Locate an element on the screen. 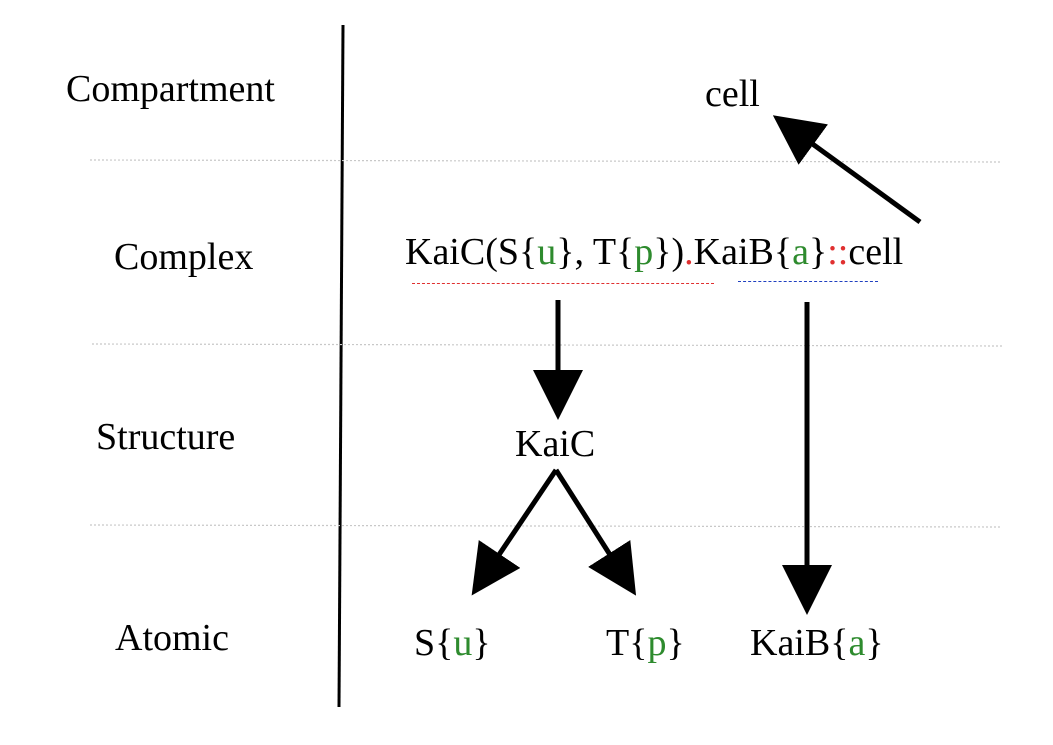 This screenshot has width=1053, height=745. complex-t-state: p is located at coordinates (644, 252).